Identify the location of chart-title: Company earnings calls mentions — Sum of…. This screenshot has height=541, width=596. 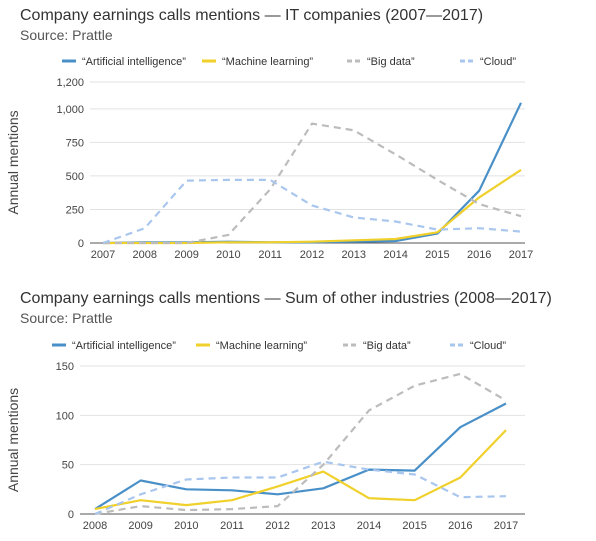
(286, 298).